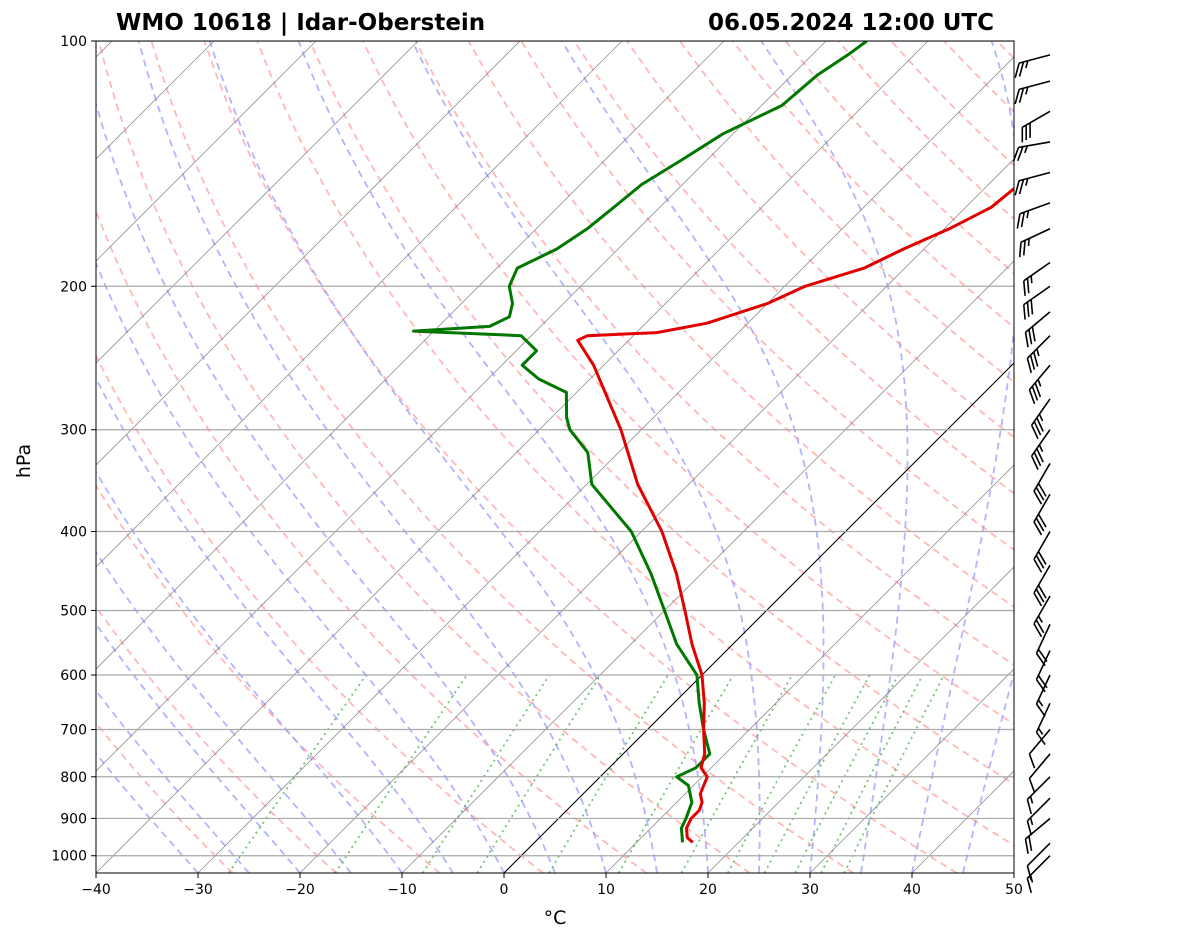 This screenshot has width=1181, height=941. What do you see at coordinates (198, 890) in the screenshot?
I see `x-tick-label: −30` at bounding box center [198, 890].